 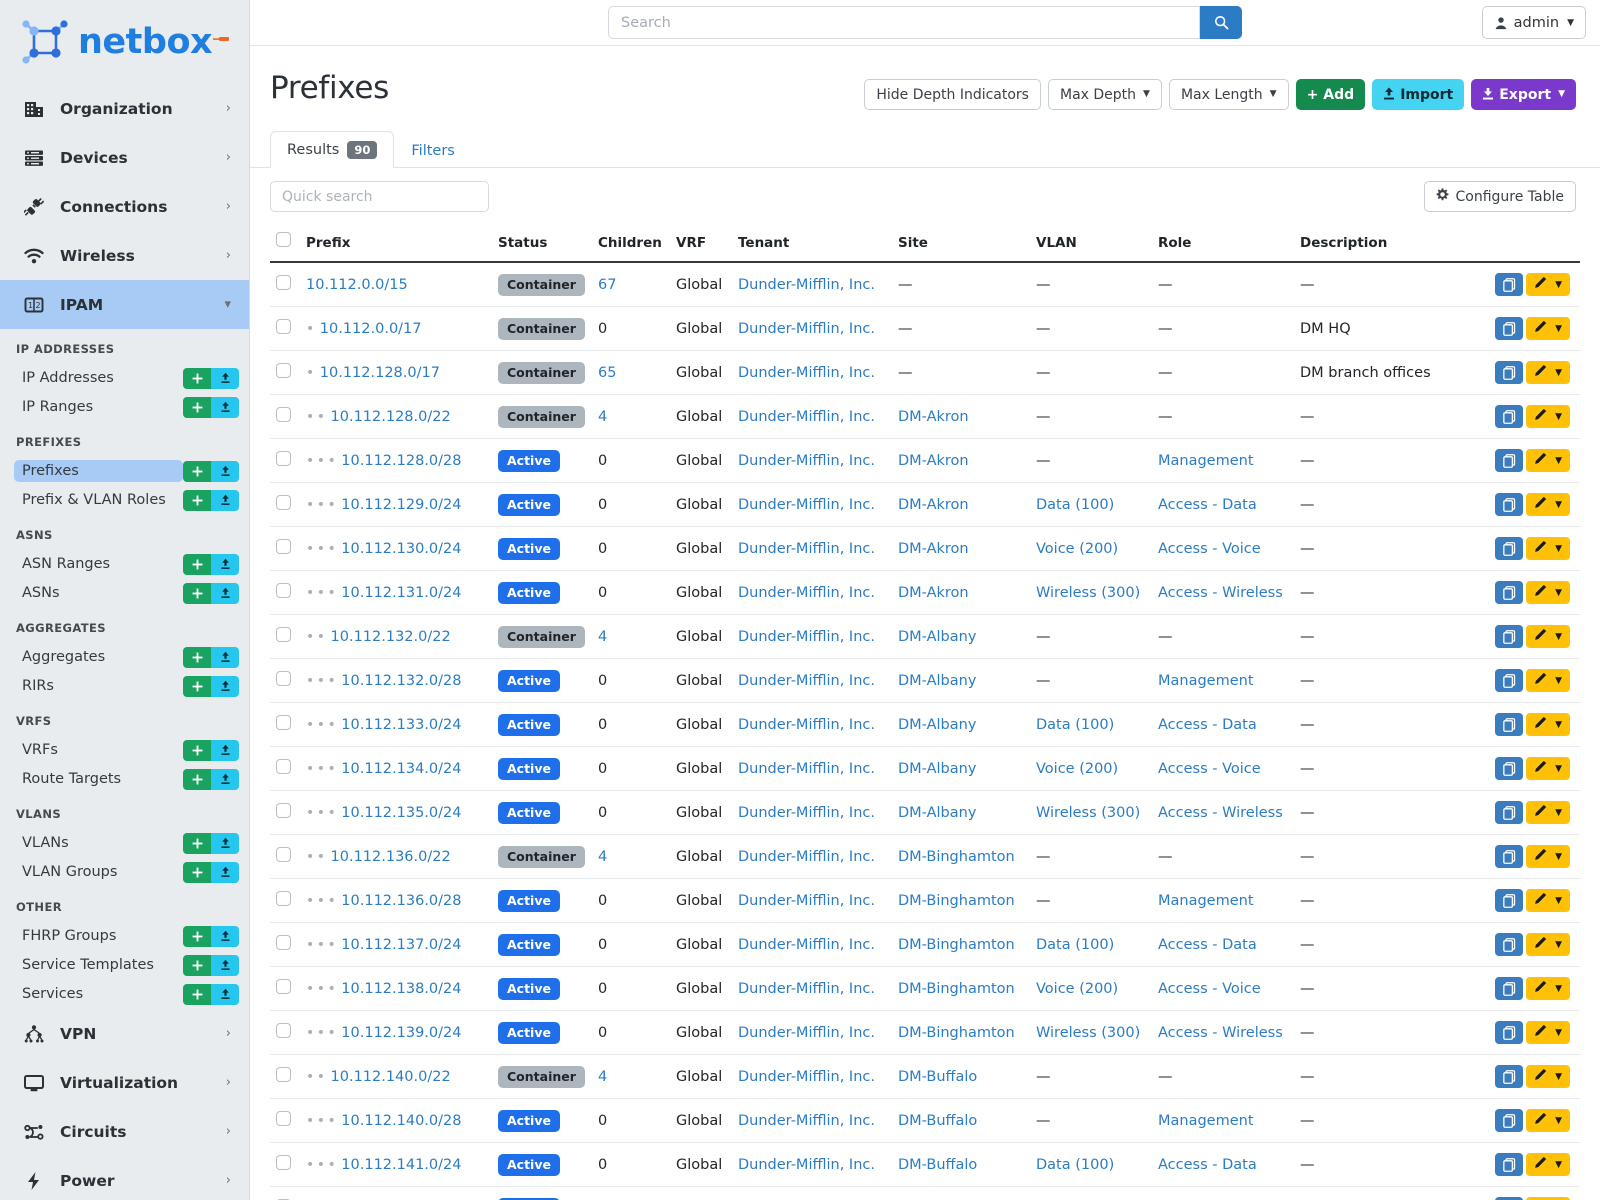 I want to click on search-button, so click(x=1221, y=22).